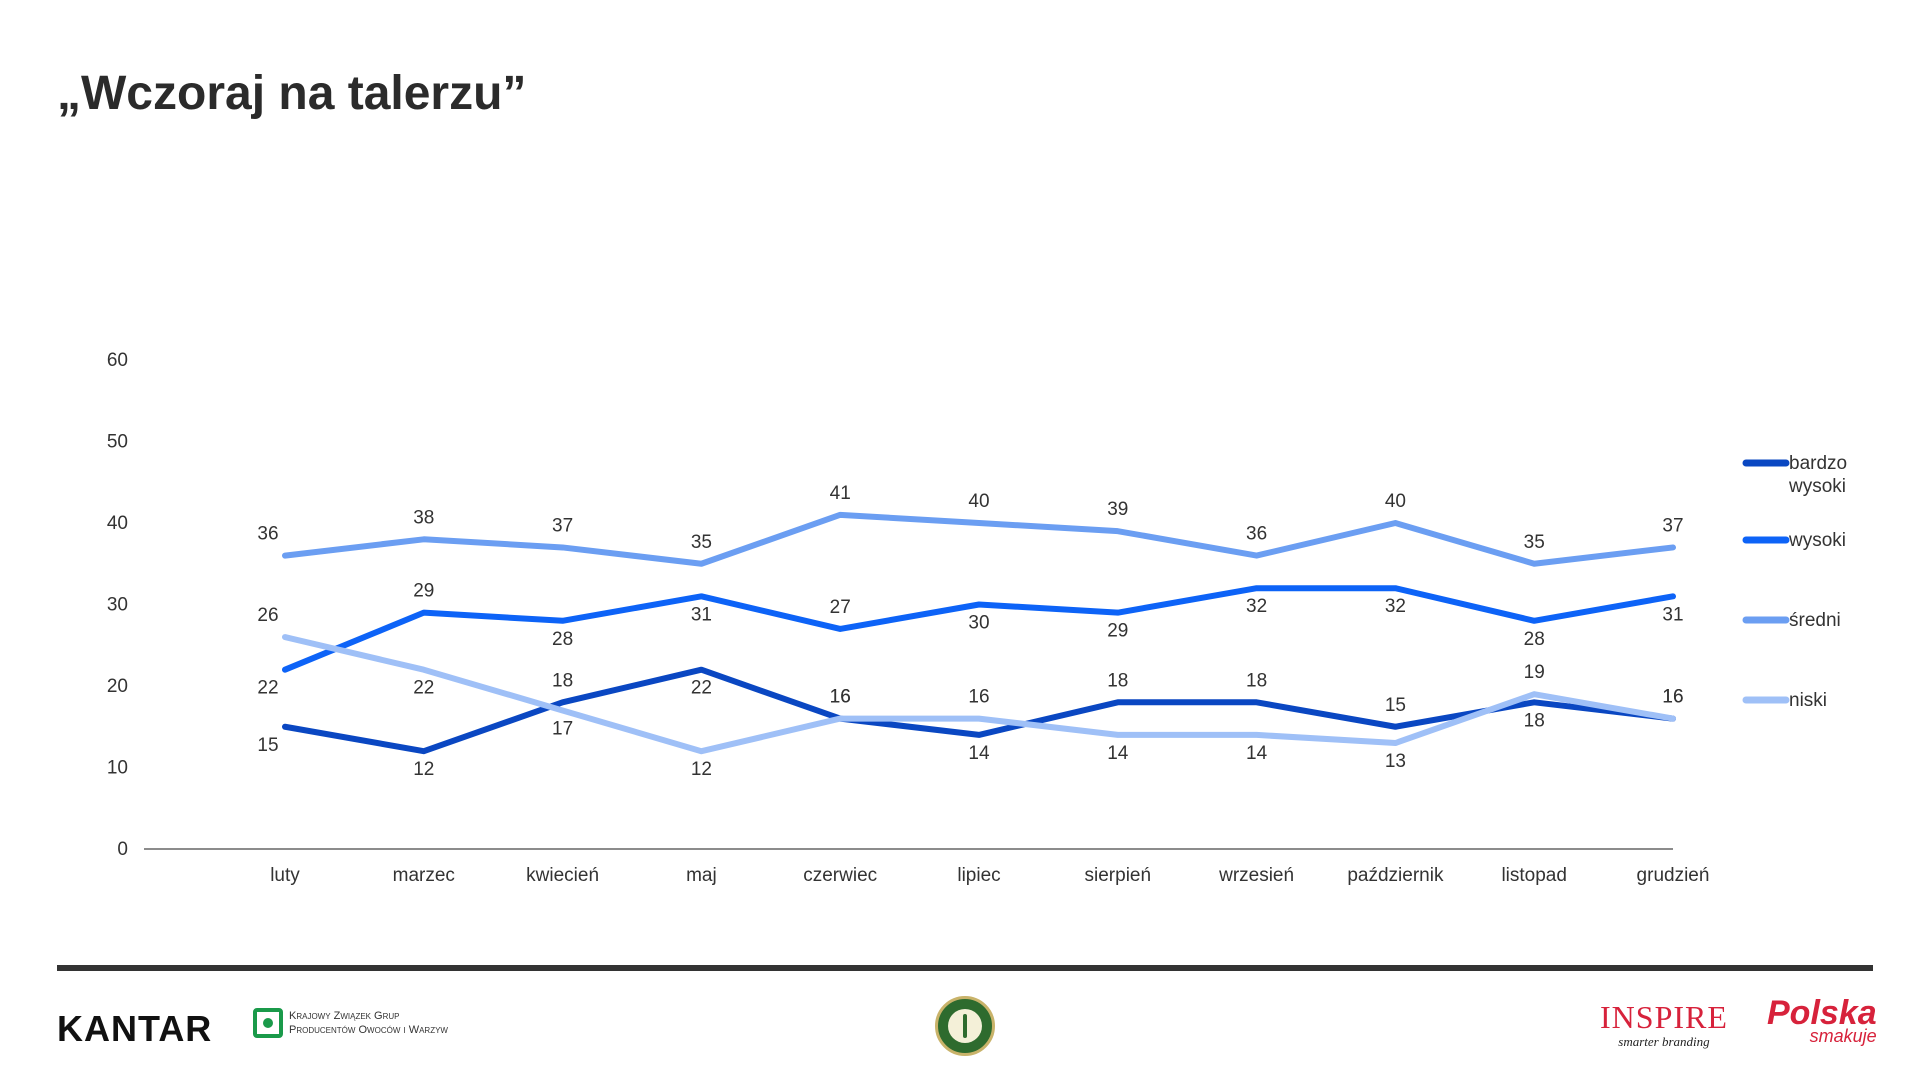  I want to click on y-axis: 0 10 20 30 40 50 60, so click(117, 605).